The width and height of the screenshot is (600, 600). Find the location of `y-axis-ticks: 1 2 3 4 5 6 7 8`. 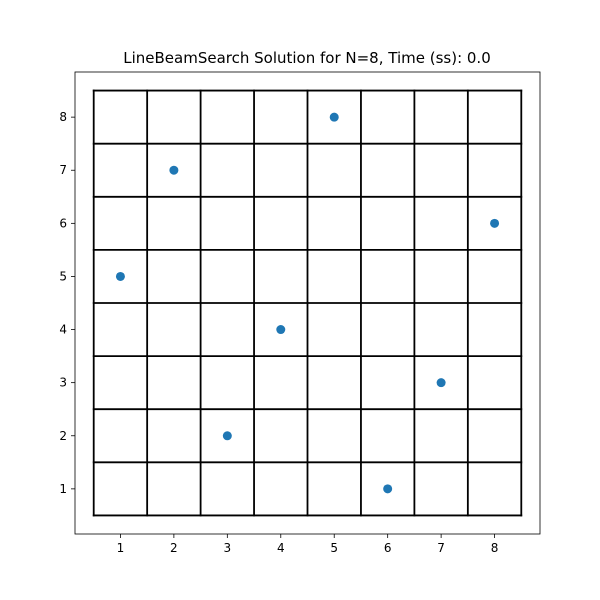

y-axis-ticks: 1 2 3 4 5 6 7 8 is located at coordinates (67, 303).